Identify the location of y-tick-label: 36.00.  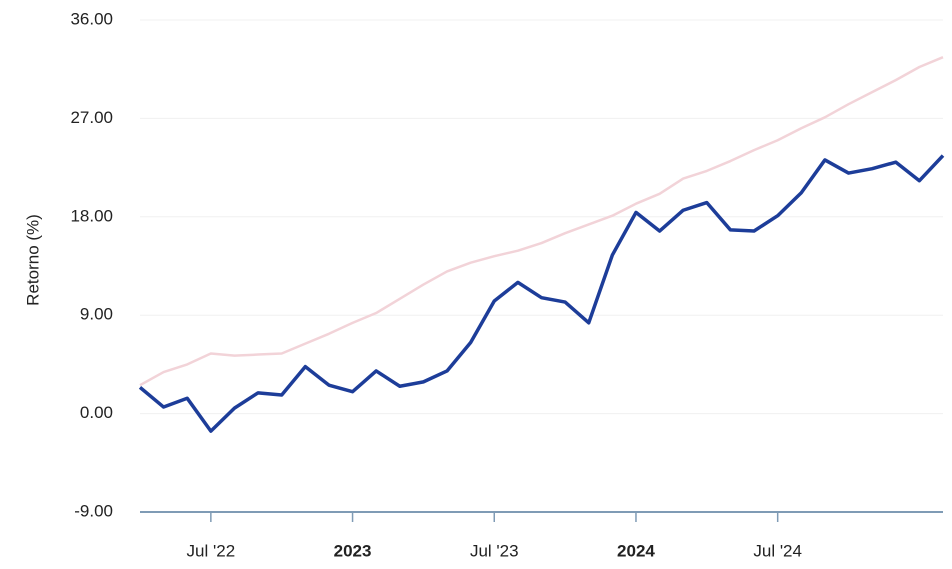
(91, 18).